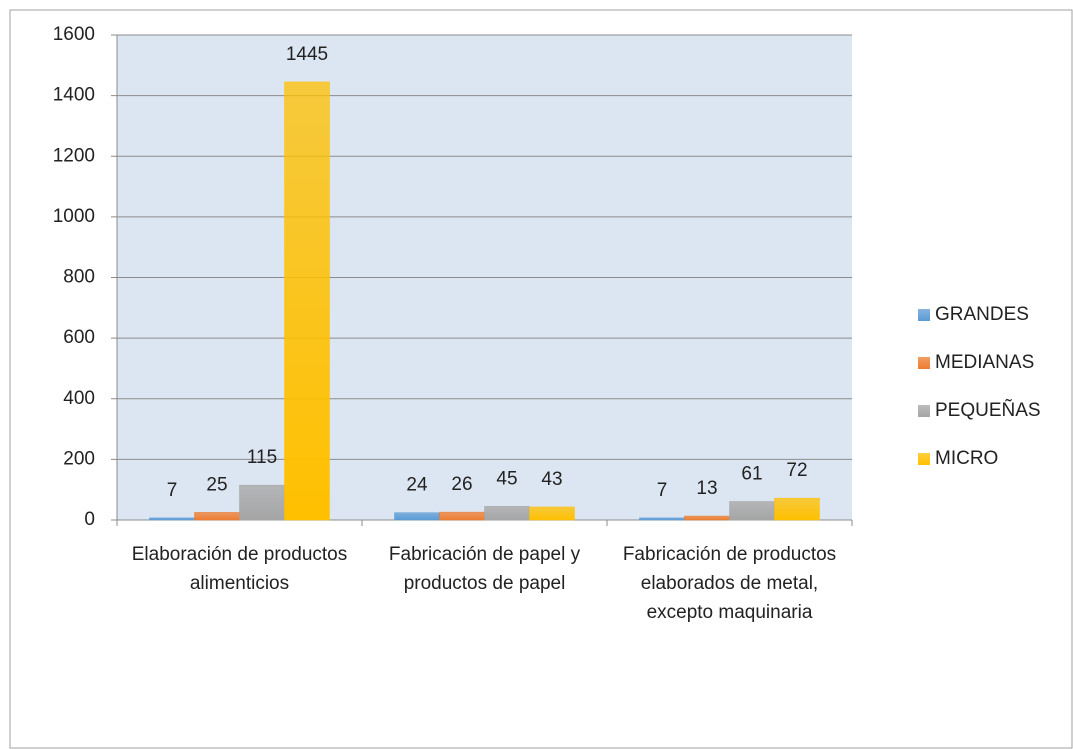  Describe the element at coordinates (74, 95) in the screenshot. I see `y-tick-label: 1400` at that location.